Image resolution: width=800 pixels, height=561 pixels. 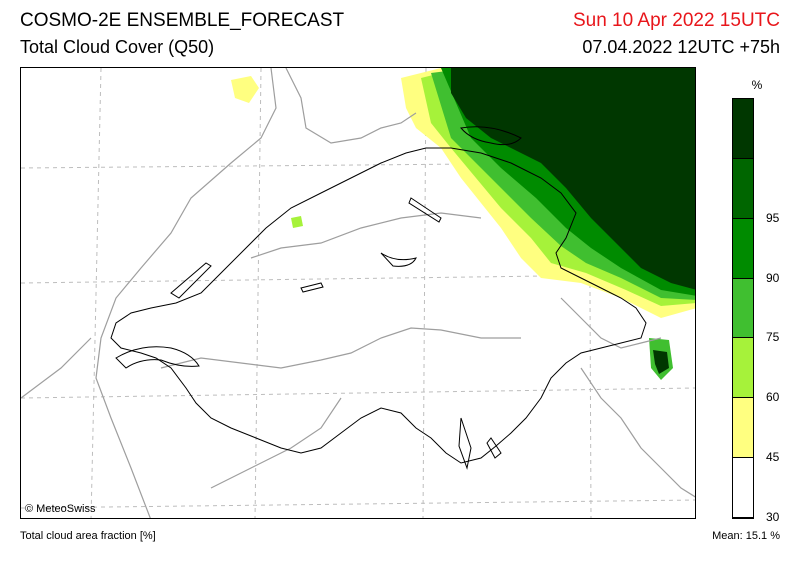 I want to click on legend-tick-label: 95, so click(x=773, y=217).